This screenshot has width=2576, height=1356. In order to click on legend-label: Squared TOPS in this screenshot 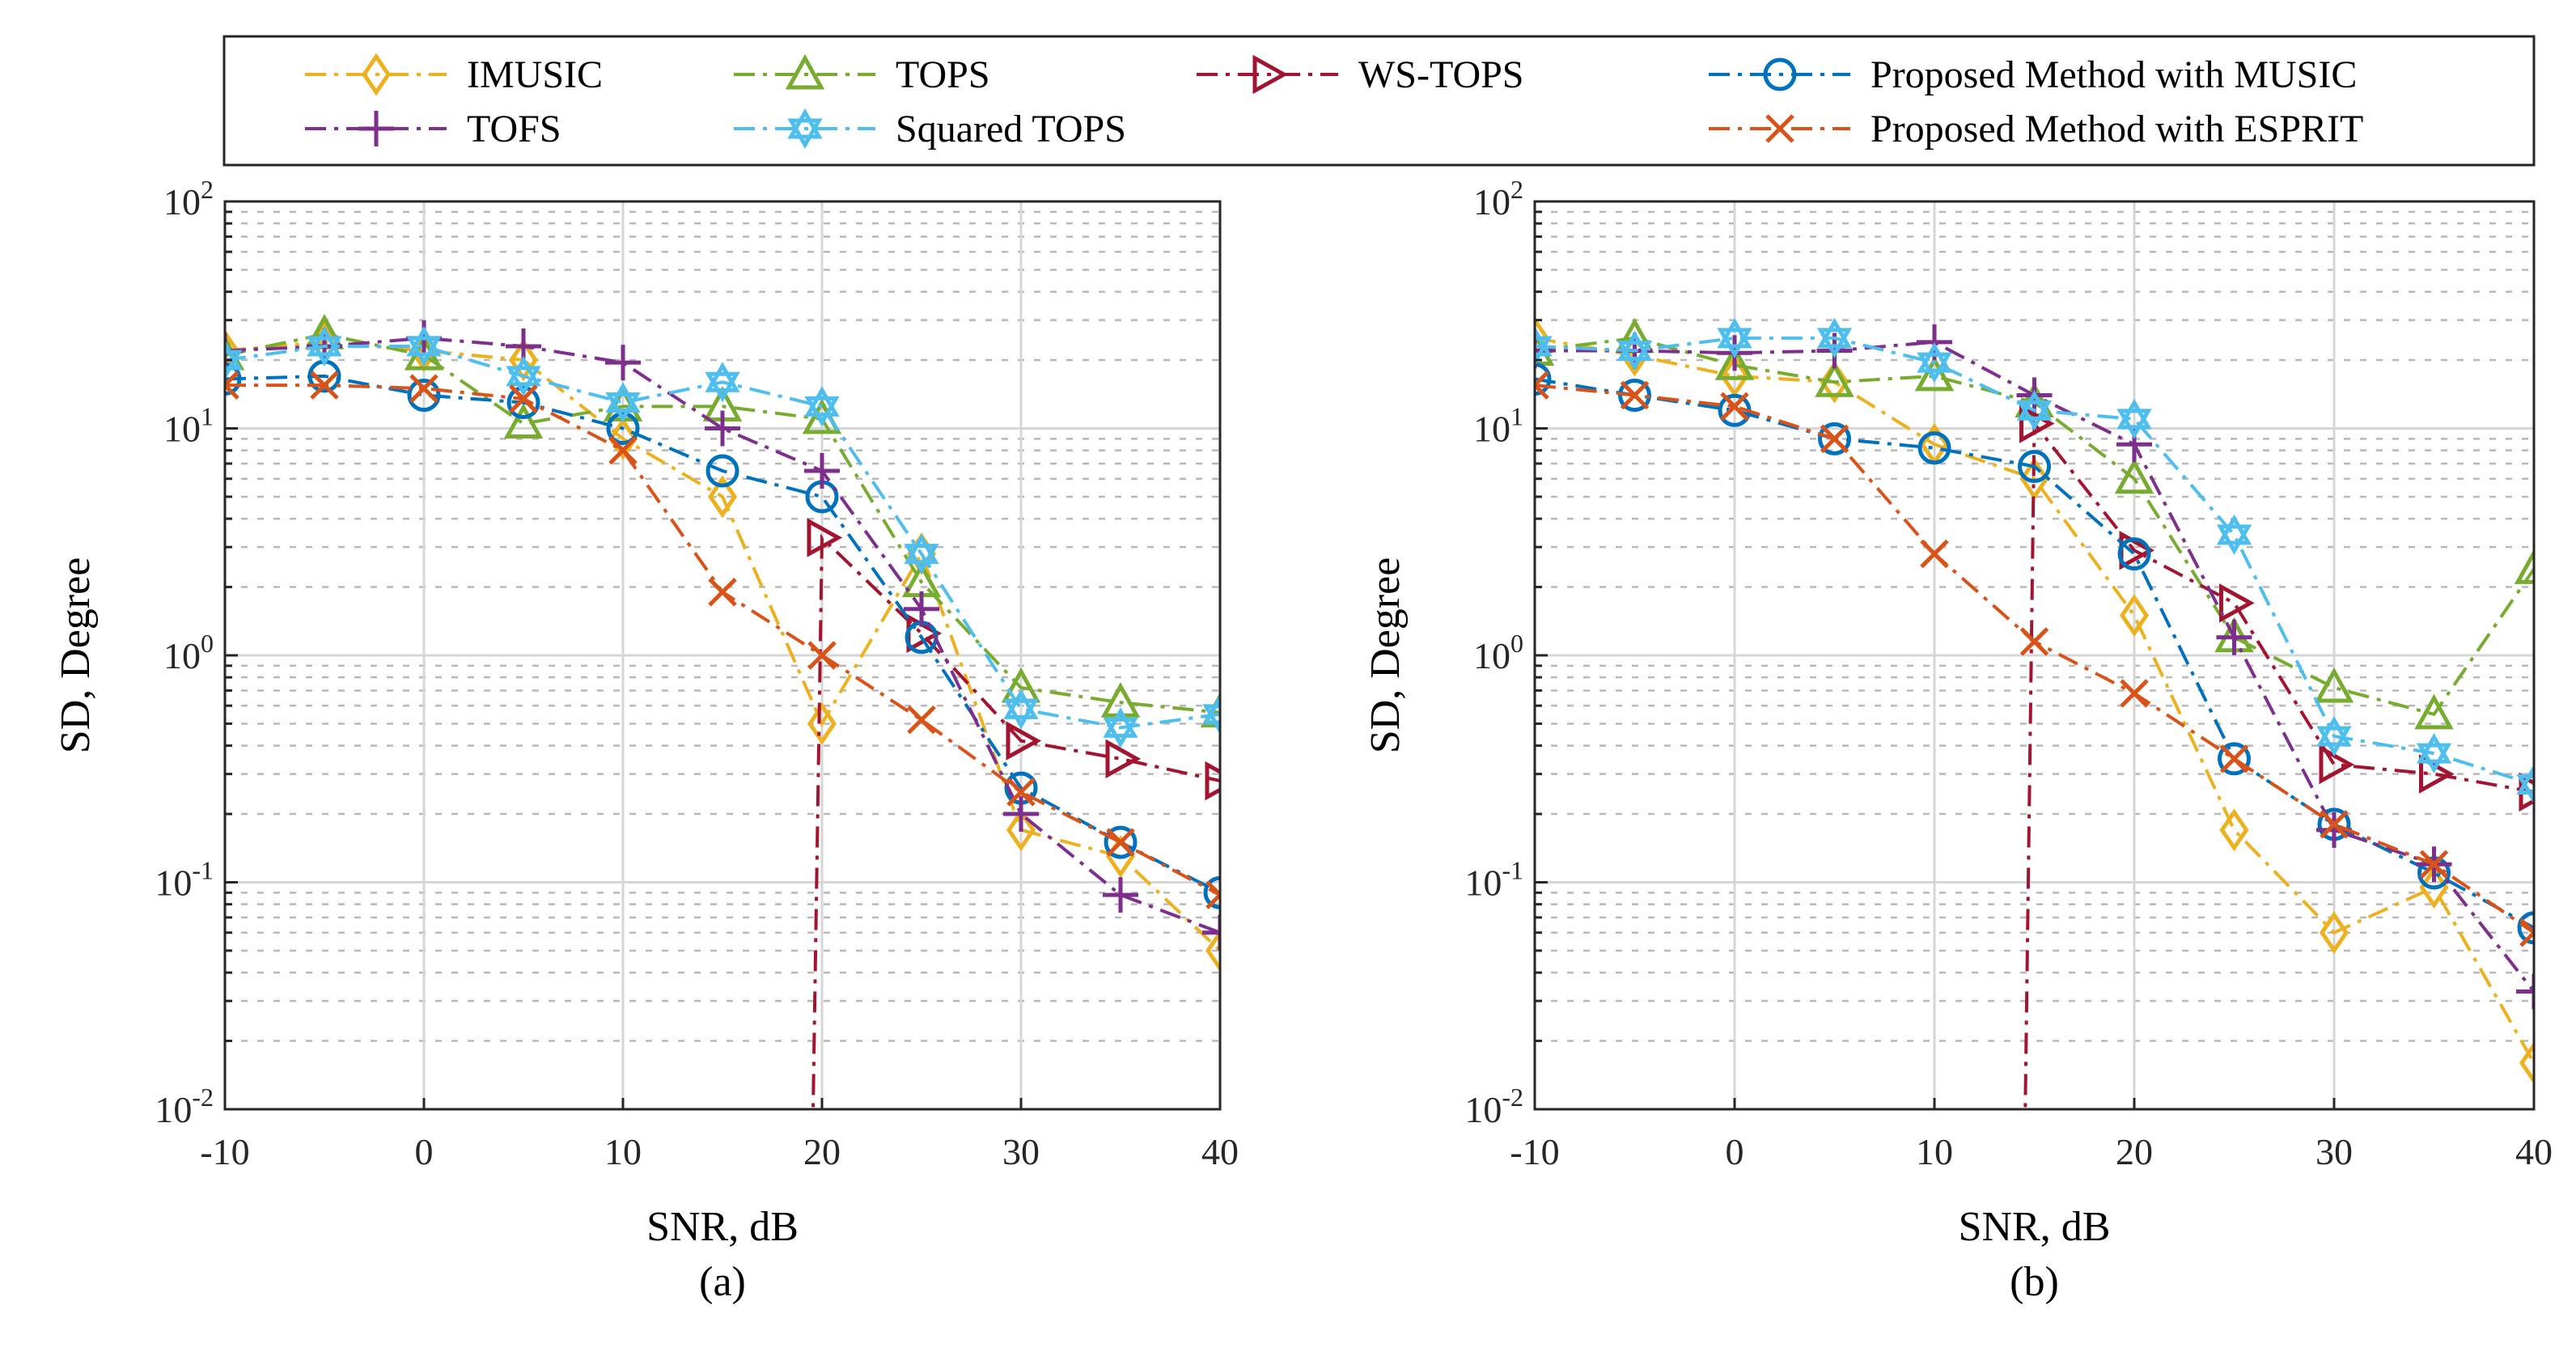, I will do `click(1011, 129)`.